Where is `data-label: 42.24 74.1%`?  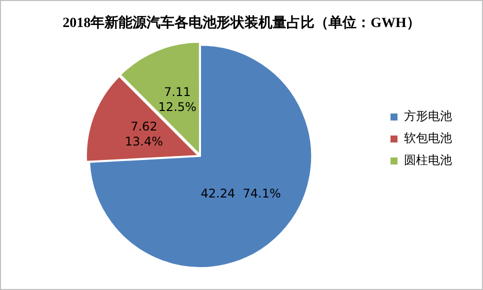
data-label: 42.24 74.1% is located at coordinates (240, 193).